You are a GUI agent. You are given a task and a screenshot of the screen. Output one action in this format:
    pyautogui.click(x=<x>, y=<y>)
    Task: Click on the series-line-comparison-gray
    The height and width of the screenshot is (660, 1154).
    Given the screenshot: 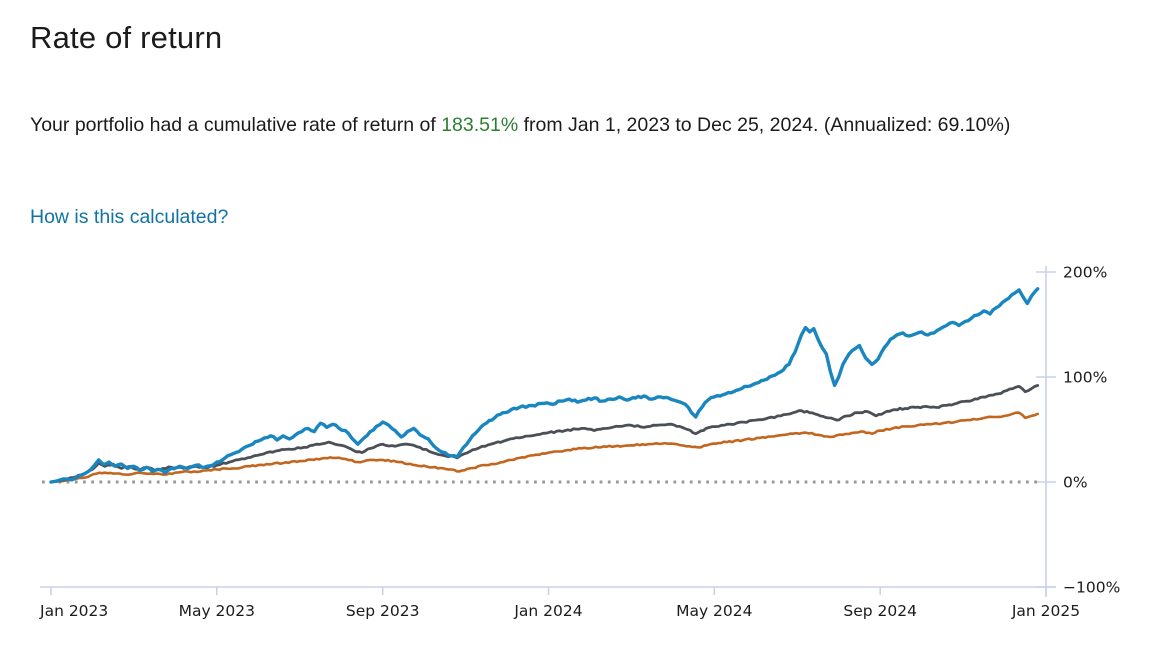 What is the action you would take?
    pyautogui.click(x=544, y=433)
    